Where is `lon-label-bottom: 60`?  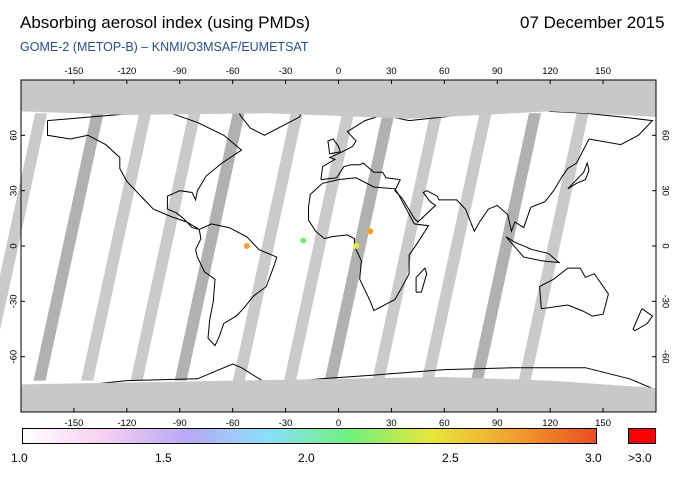 lon-label-bottom: 60 is located at coordinates (444, 423).